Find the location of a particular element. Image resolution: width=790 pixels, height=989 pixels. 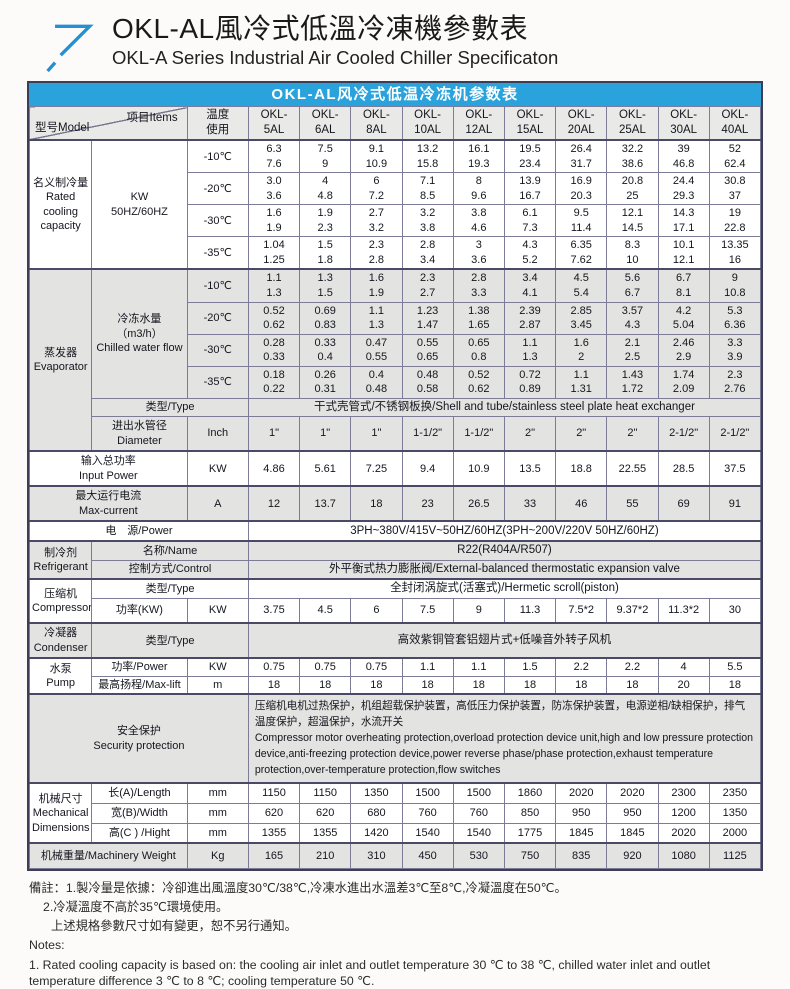

value-cell: 0.33 0.4 is located at coordinates (325, 350).